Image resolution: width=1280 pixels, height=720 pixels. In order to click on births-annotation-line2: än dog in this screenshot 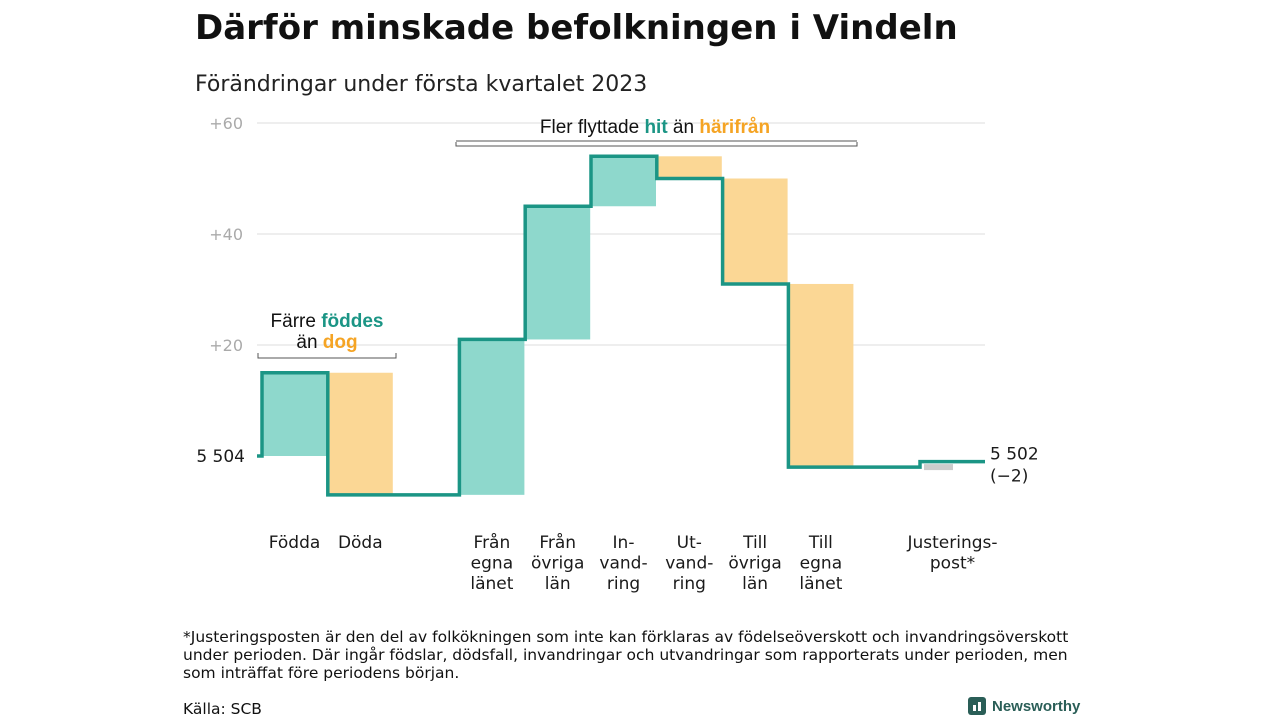, I will do `click(326, 342)`.